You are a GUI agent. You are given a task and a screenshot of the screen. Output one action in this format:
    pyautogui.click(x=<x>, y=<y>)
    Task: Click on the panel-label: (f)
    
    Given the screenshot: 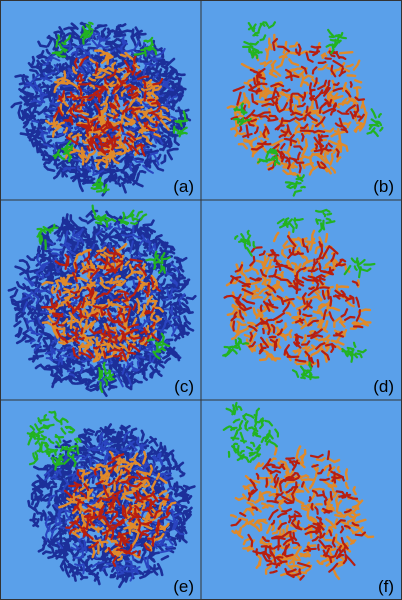 What is the action you would take?
    pyautogui.click(x=386, y=586)
    